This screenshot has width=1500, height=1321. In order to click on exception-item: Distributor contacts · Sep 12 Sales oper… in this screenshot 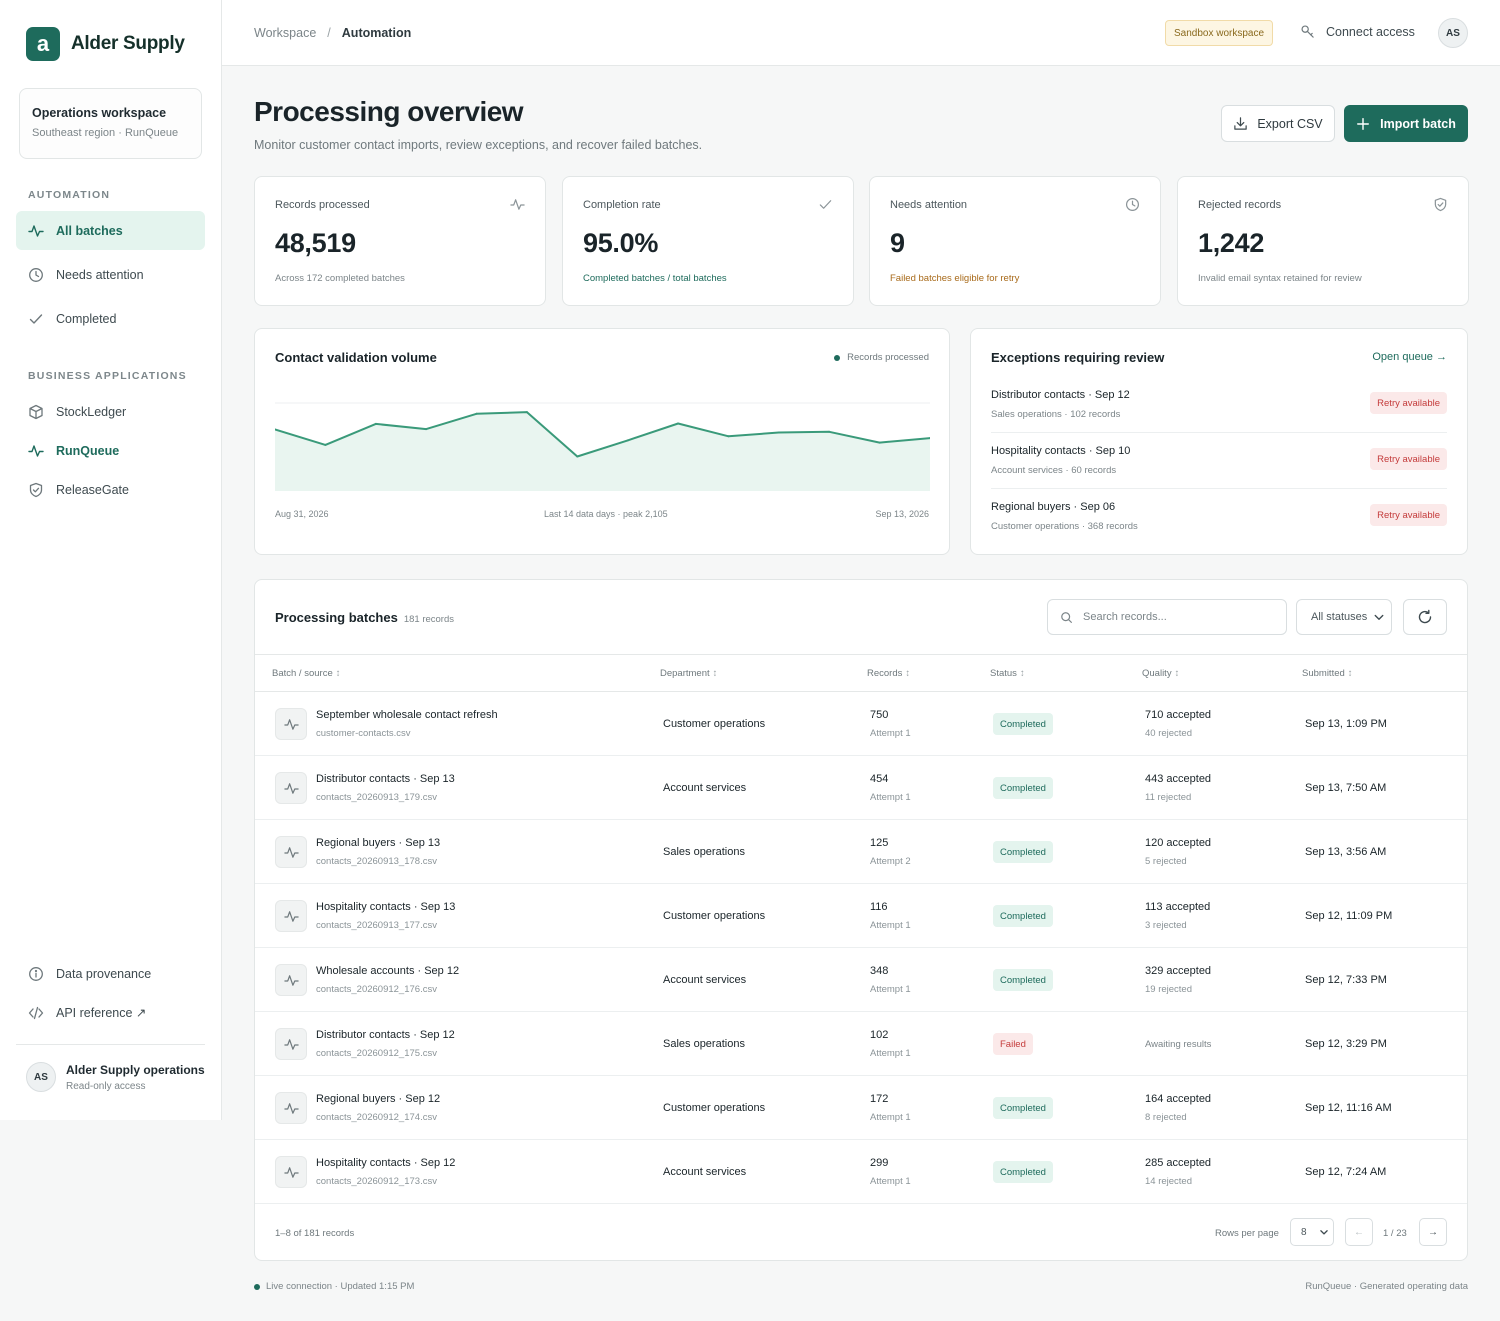, I will do `click(1219, 405)`.